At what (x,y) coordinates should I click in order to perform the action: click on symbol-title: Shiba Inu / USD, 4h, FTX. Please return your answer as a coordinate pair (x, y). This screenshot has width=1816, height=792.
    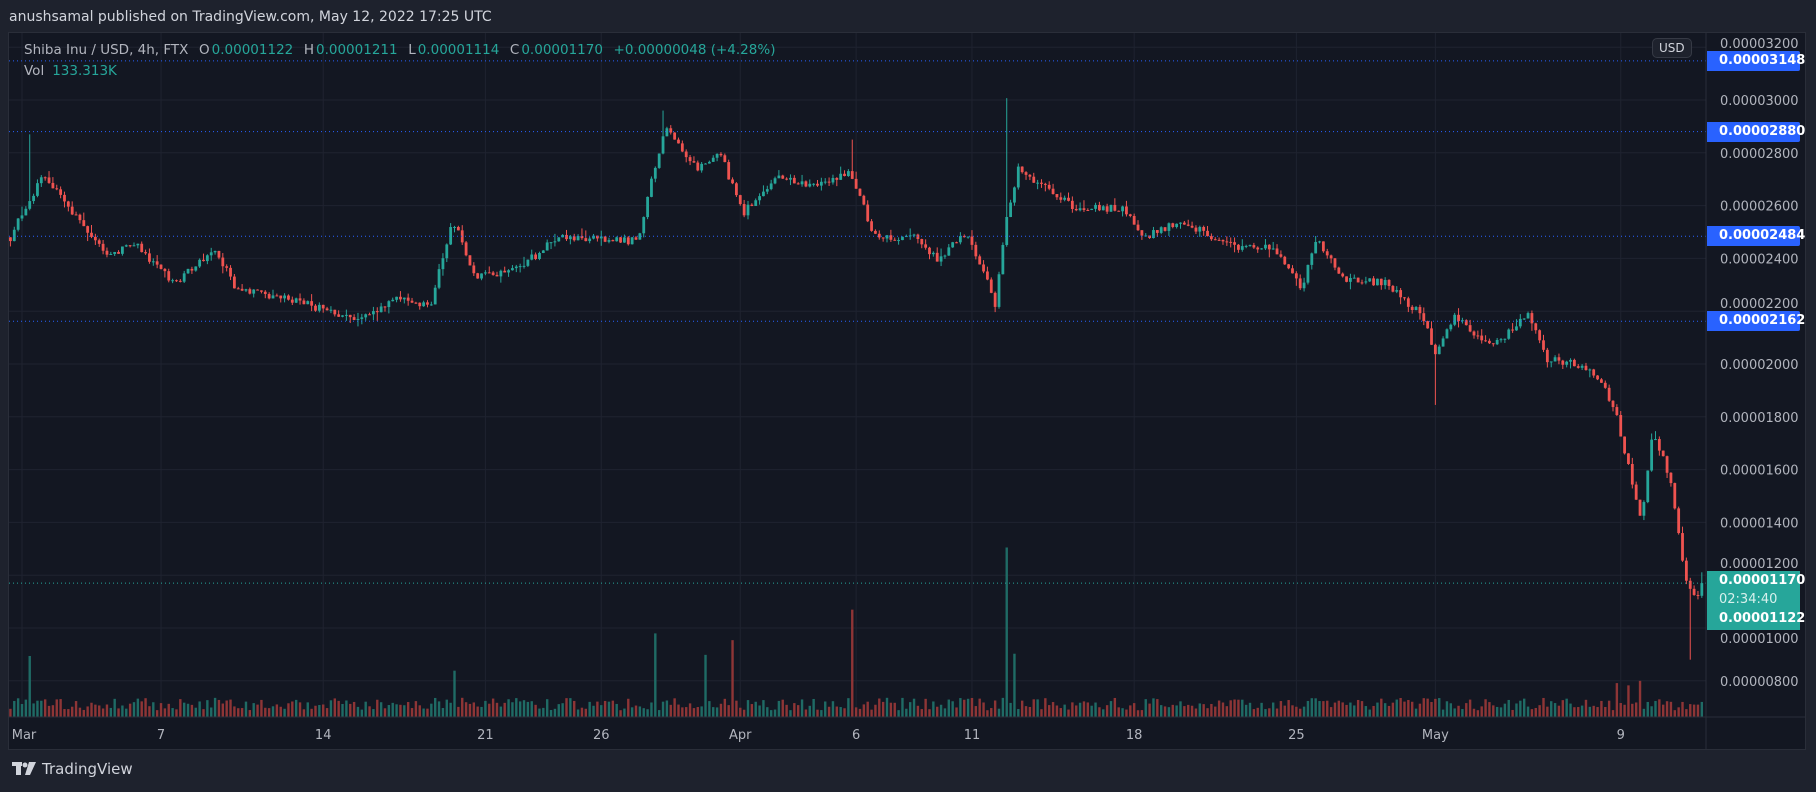
    Looking at the image, I should click on (106, 50).